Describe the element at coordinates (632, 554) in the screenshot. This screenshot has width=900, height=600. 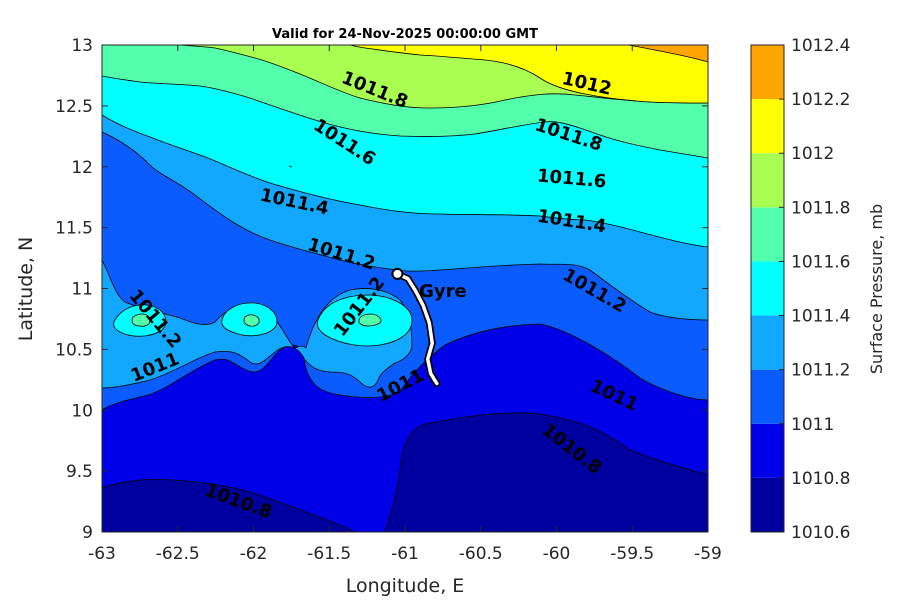
I see `x-tick-label: -59.5` at that location.